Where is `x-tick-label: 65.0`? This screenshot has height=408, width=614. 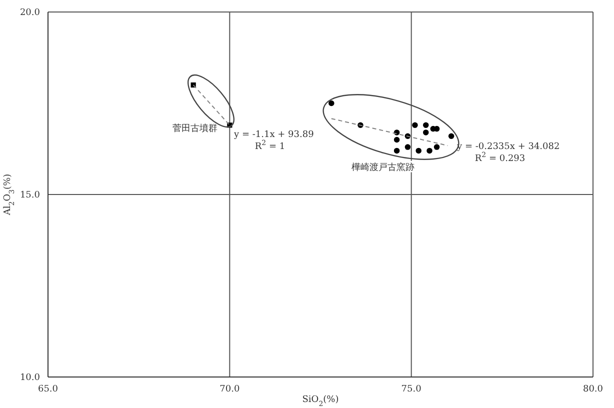 x-tick-label: 65.0 is located at coordinates (48, 389).